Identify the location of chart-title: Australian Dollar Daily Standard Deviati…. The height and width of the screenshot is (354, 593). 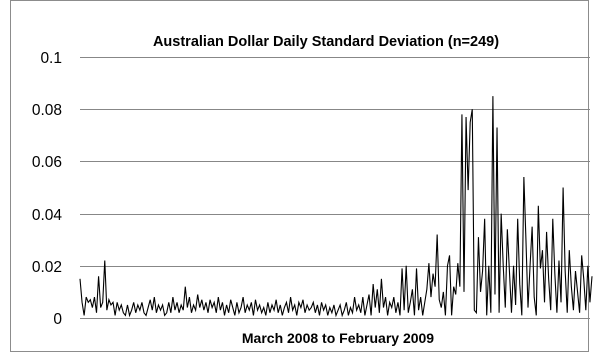
(326, 42).